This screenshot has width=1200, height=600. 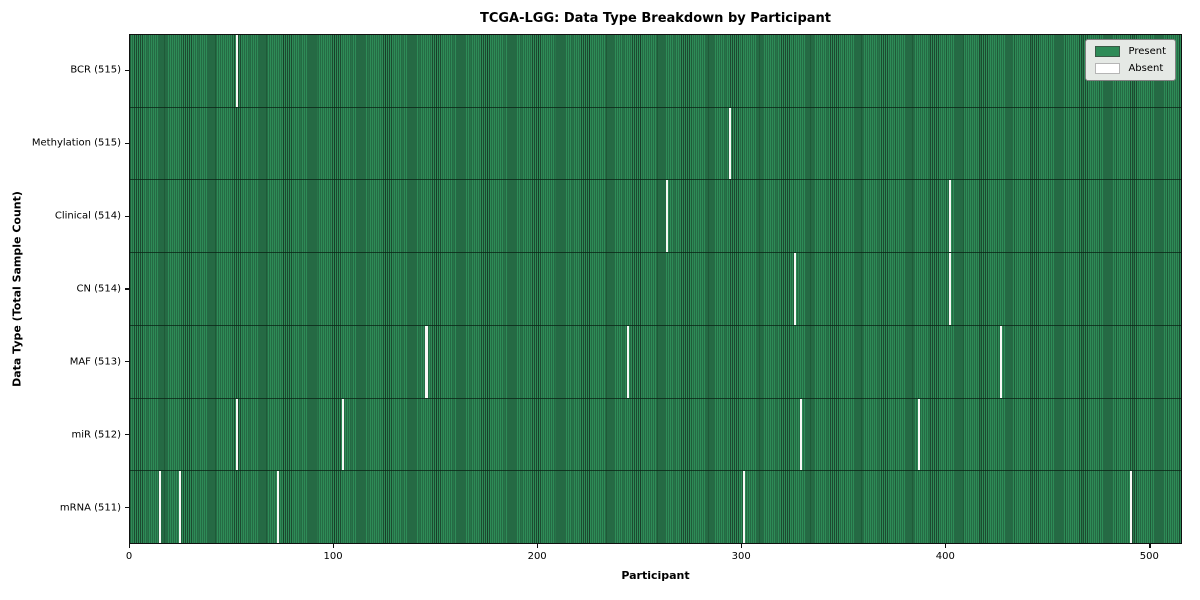 I want to click on legend-item-present: Present, so click(x=1130, y=51).